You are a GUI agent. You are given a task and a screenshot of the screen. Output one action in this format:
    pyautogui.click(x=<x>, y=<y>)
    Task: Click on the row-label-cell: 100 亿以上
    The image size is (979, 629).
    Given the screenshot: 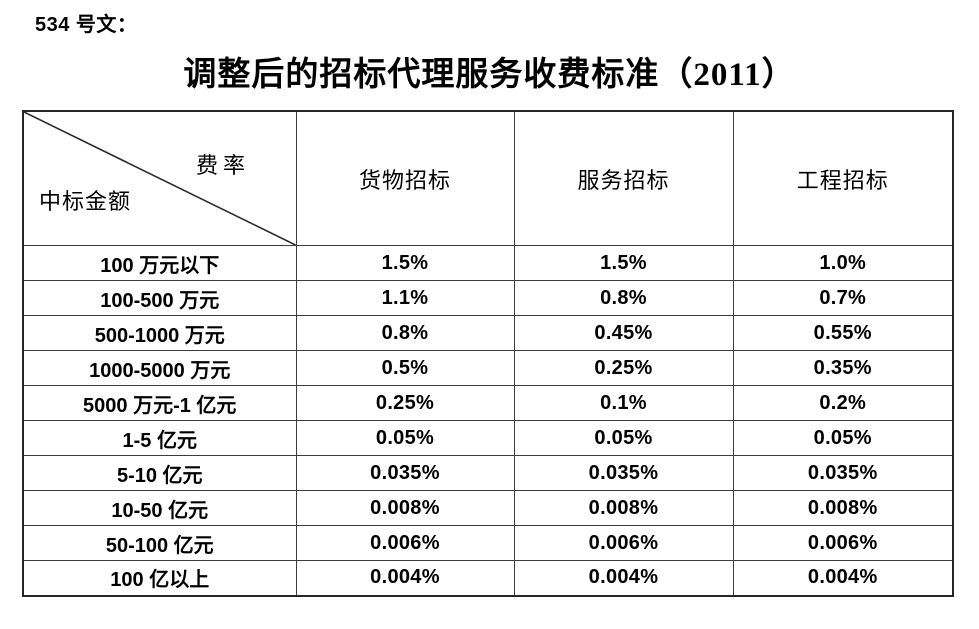 What is the action you would take?
    pyautogui.click(x=159, y=578)
    